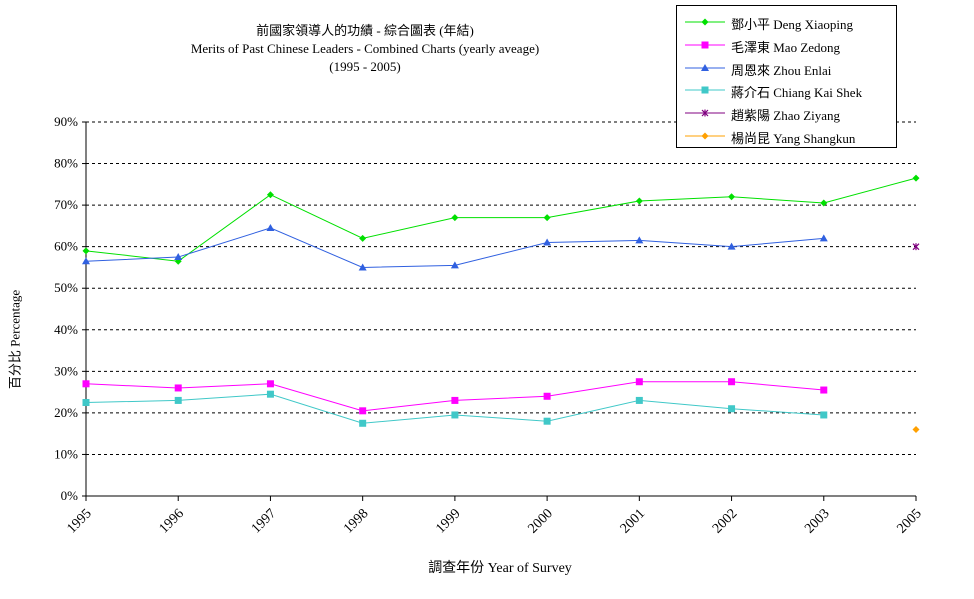  I want to click on x-tick-label: 1996, so click(172, 521).